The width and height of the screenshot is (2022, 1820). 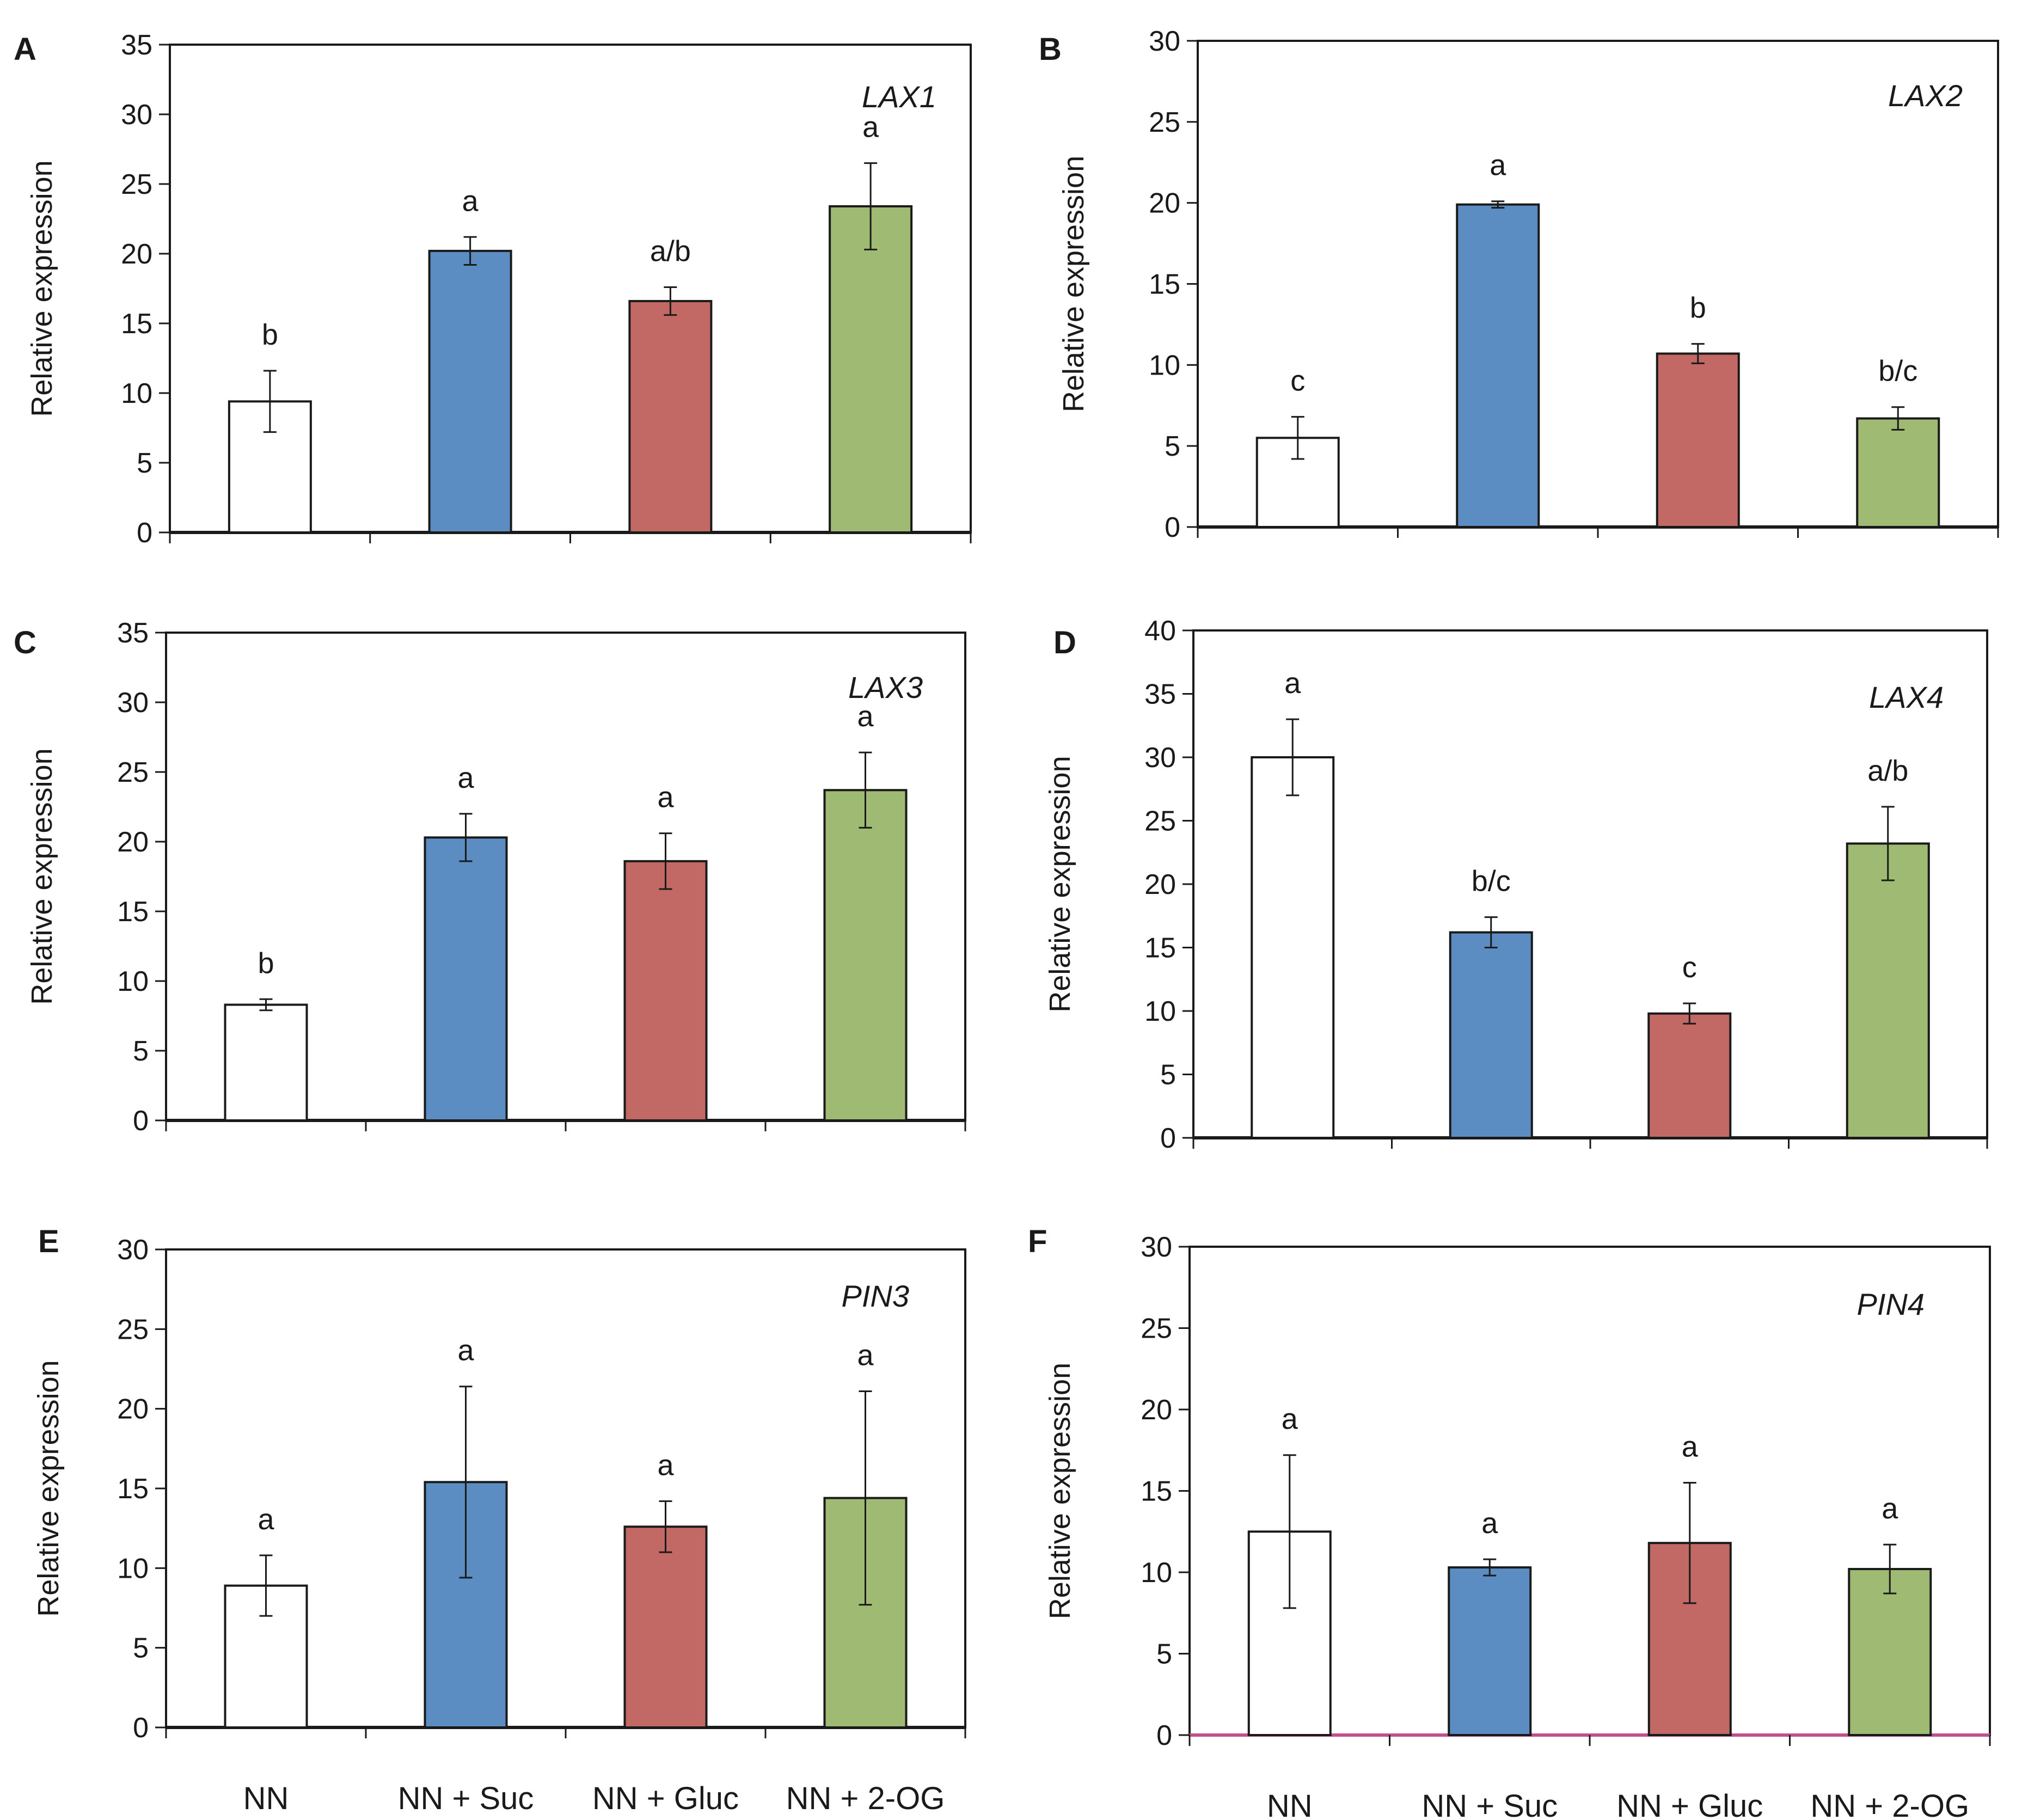 What do you see at coordinates (1037, 1242) in the screenshot?
I see `panel-letter-f: F` at bounding box center [1037, 1242].